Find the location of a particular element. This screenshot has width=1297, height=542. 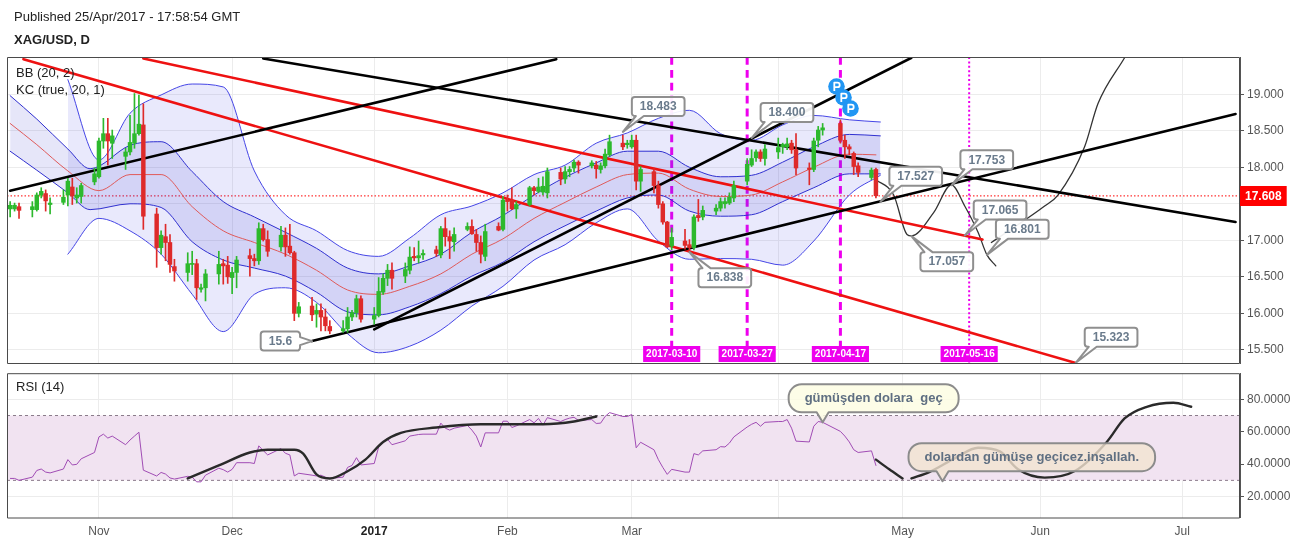

y-tick-label: 17.000 is located at coordinates (1266, 239).